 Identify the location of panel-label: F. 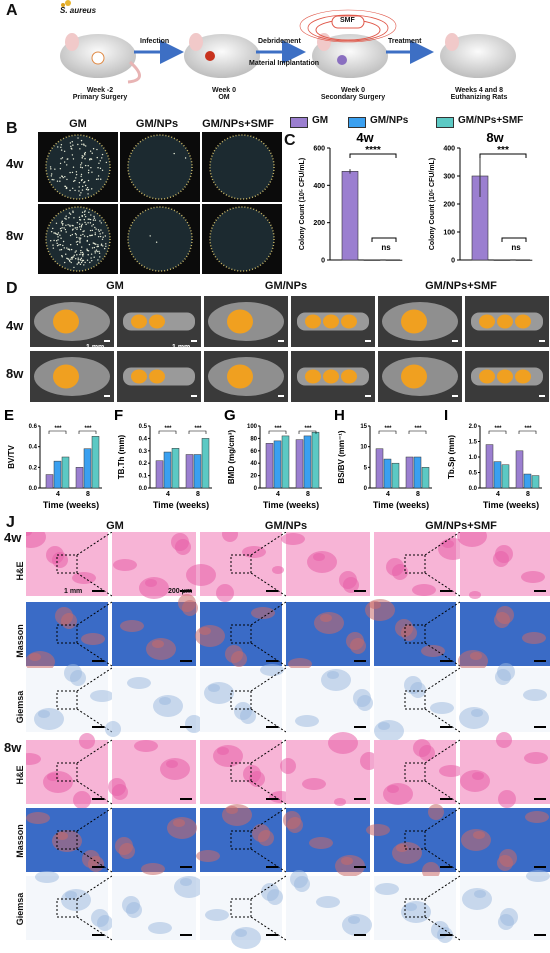
(118, 415).